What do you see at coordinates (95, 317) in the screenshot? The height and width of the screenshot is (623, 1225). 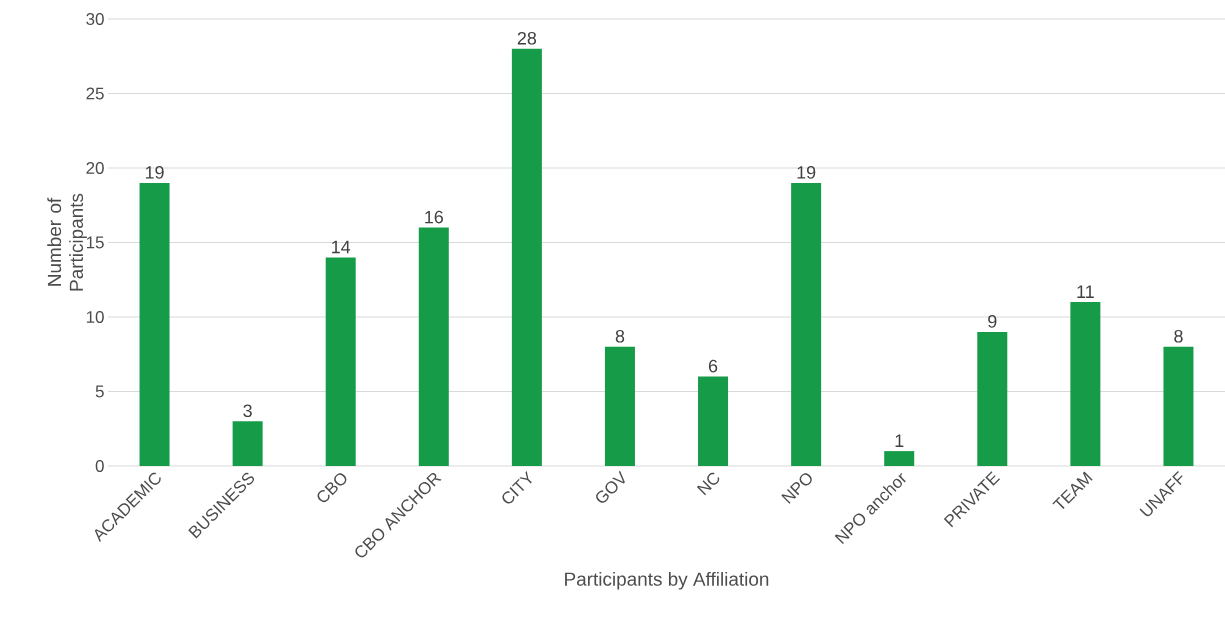 I see `y-tick-label: 10` at bounding box center [95, 317].